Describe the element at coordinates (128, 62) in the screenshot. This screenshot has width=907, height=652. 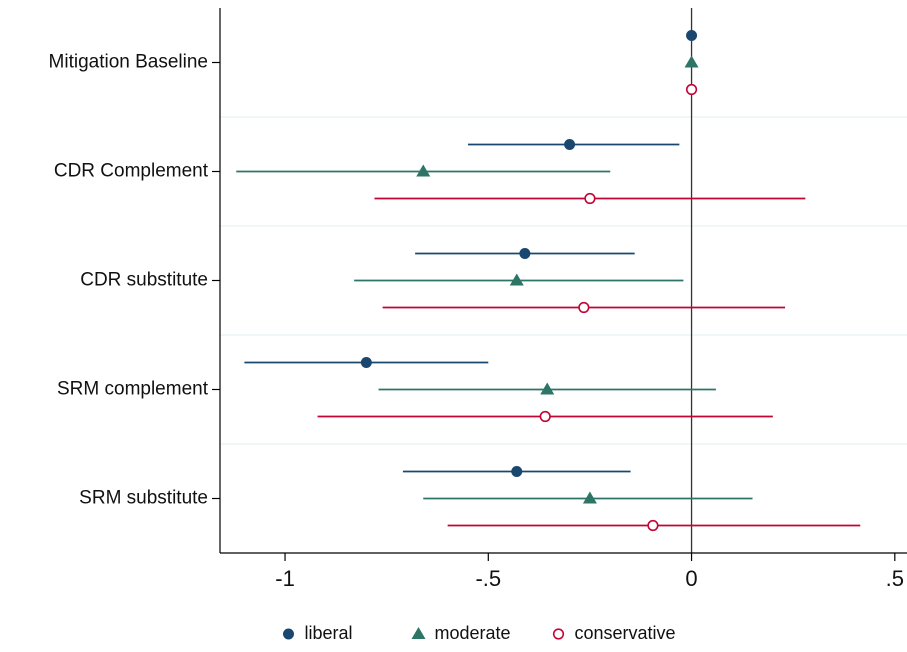
I see `y-tick-label: Mitigation Baseline` at that location.